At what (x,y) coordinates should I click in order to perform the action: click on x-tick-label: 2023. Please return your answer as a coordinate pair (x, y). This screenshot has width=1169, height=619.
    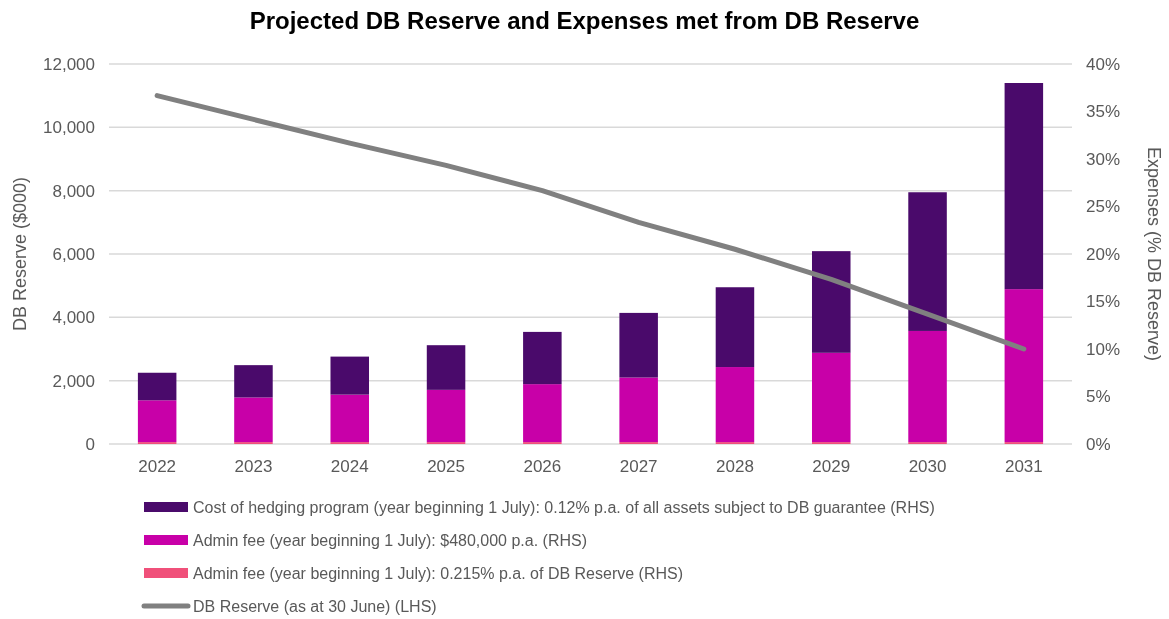
    Looking at the image, I should click on (253, 466).